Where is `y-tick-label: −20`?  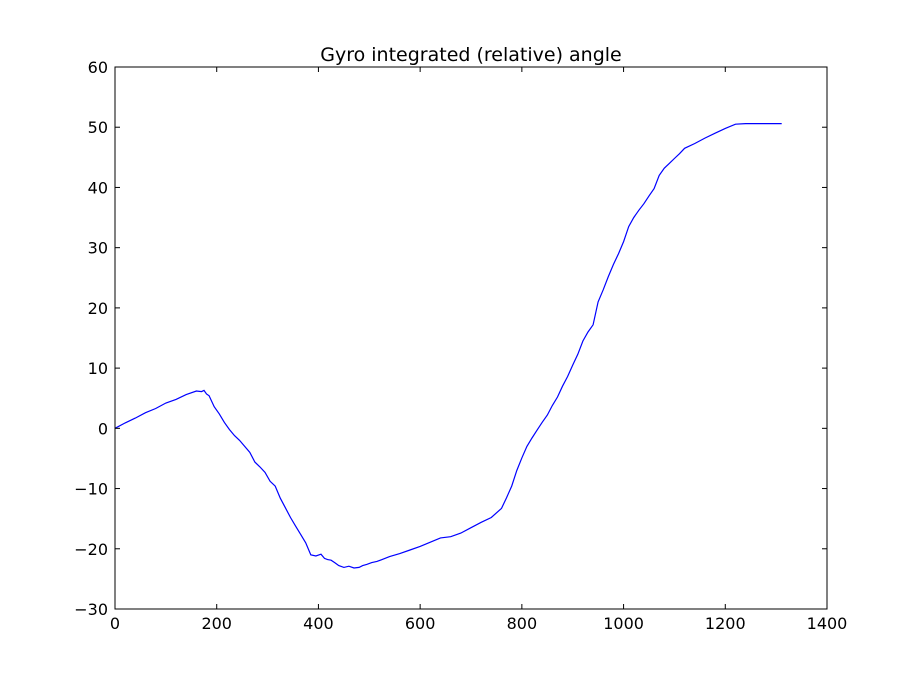 y-tick-label: −20 is located at coordinates (91, 549).